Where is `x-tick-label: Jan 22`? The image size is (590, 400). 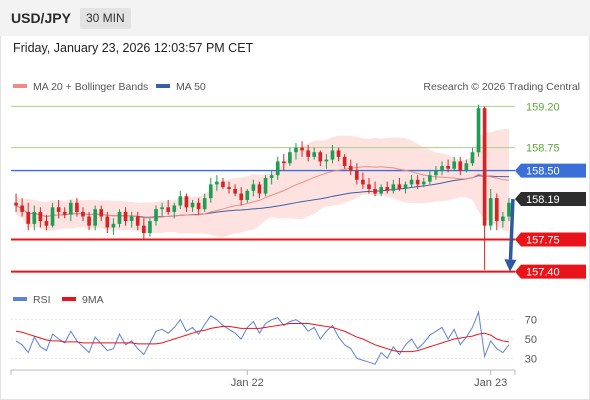 x-tick-label: Jan 22 is located at coordinates (247, 383).